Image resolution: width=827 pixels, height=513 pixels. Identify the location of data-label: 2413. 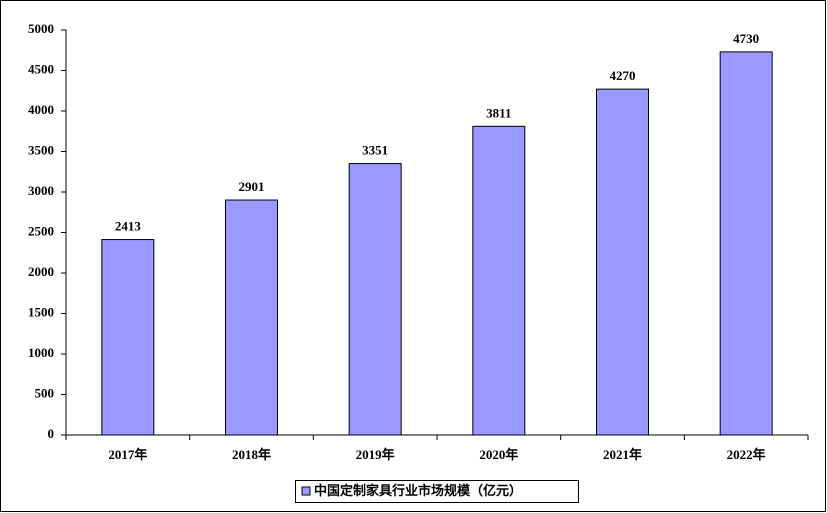
(128, 226).